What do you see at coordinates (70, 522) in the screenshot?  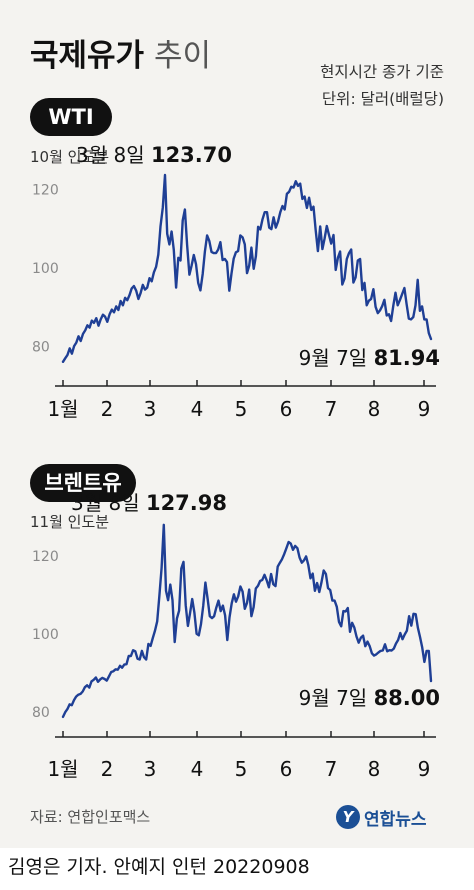 I see `brent-subtitle: 11월 인도분` at bounding box center [70, 522].